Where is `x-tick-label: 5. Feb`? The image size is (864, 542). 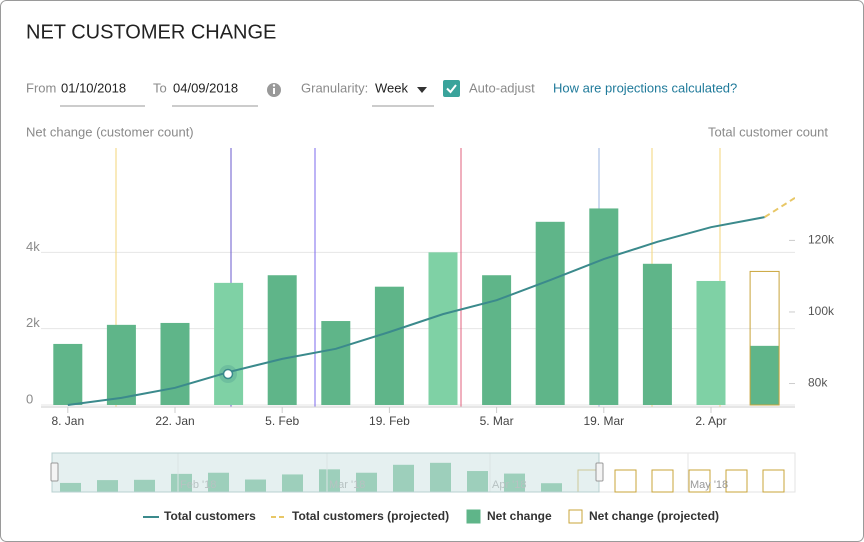
x-tick-label: 5. Feb is located at coordinates (282, 421).